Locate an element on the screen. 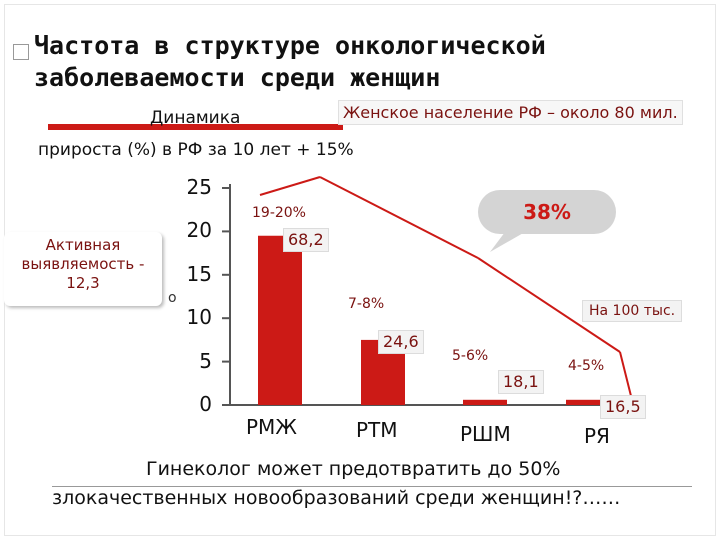  y-tick-label: 15 is located at coordinates (199, 273).